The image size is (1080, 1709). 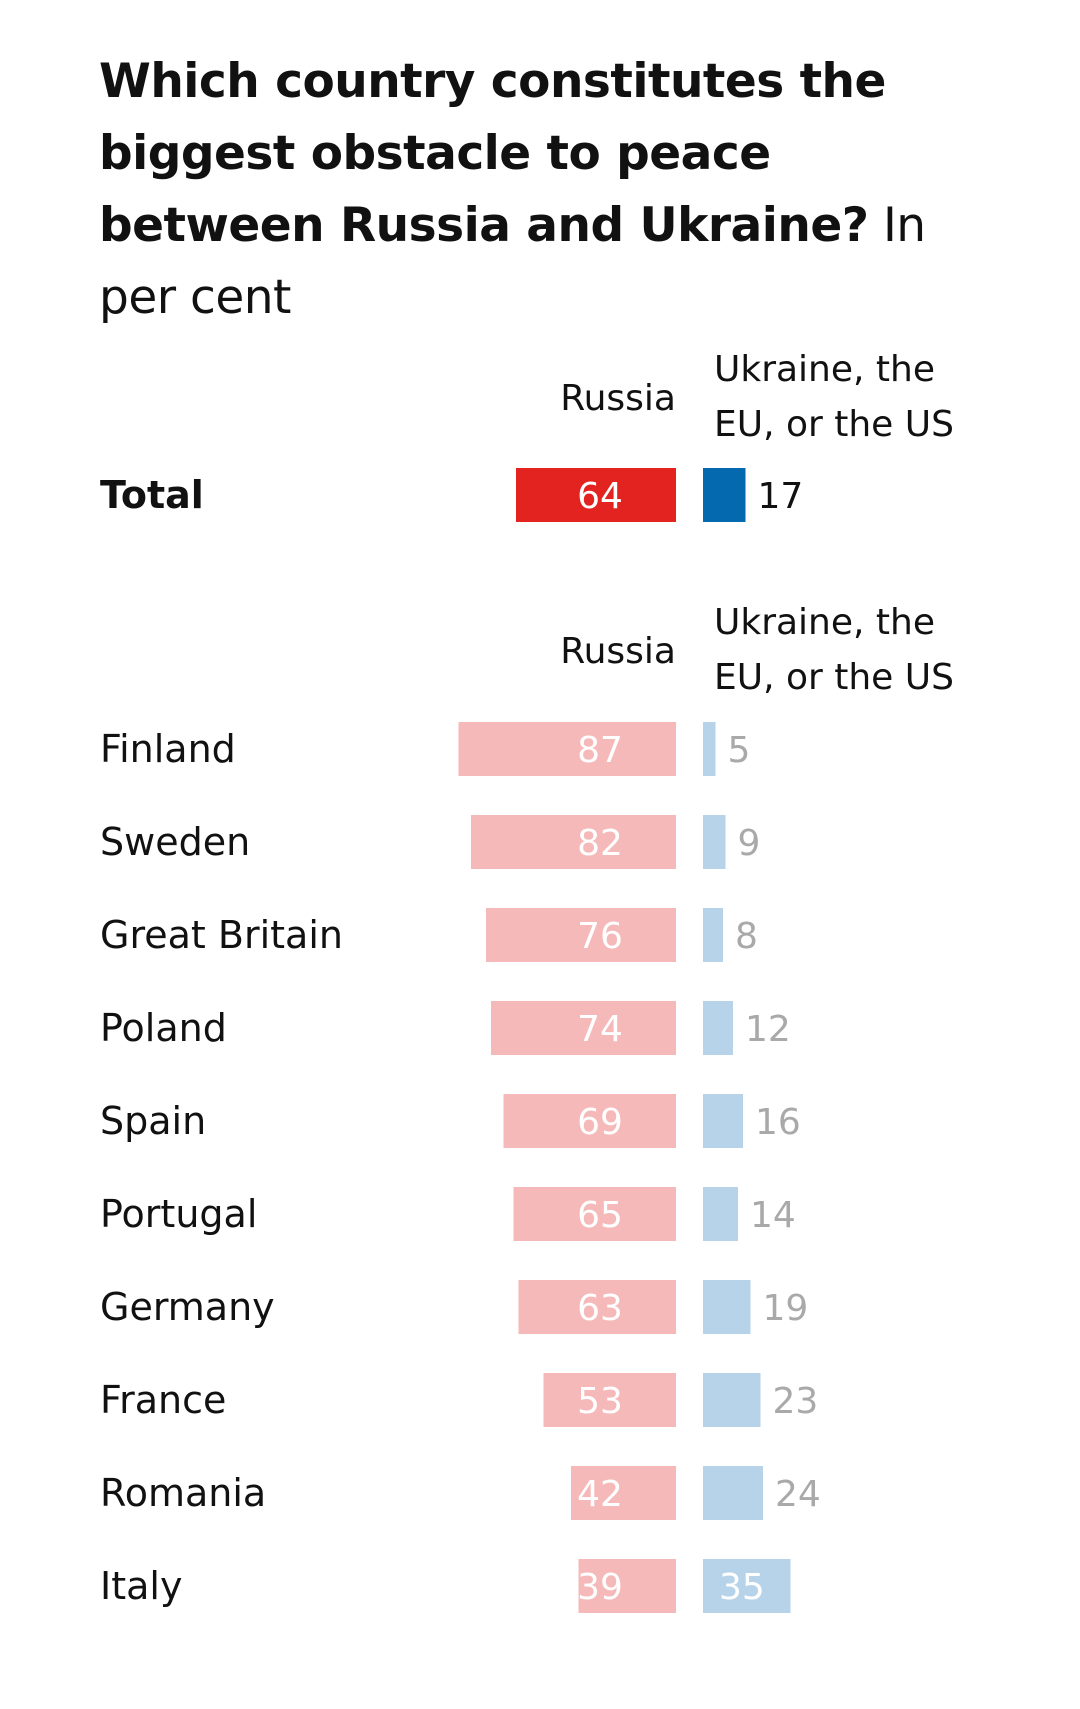 What do you see at coordinates (600, 496) in the screenshot?
I see `total-russia-value: 64` at bounding box center [600, 496].